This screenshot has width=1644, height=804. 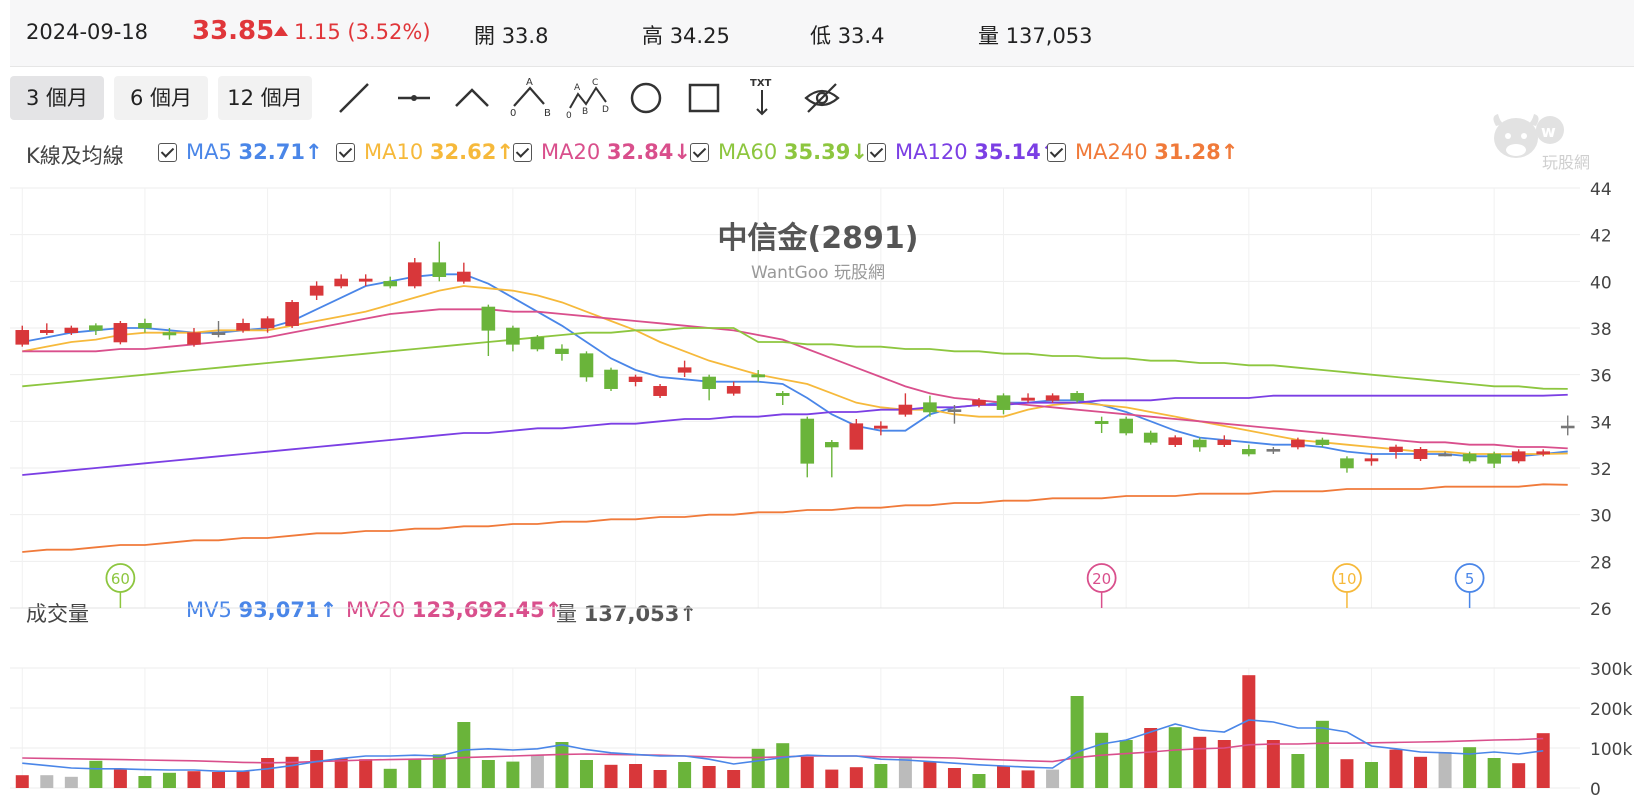 What do you see at coordinates (57, 614) in the screenshot?
I see `volume-legend-title: 成交量` at bounding box center [57, 614].